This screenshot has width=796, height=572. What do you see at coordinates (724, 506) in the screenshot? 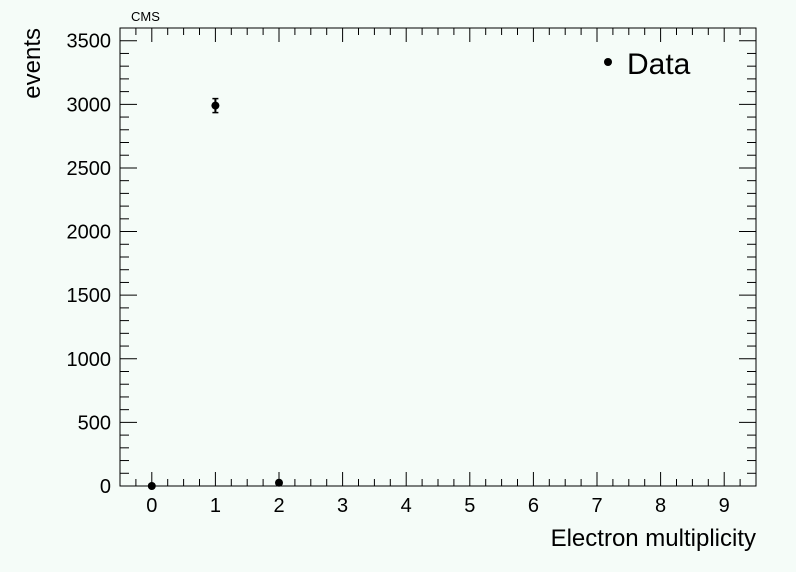
I see `x-tick-label: 9` at bounding box center [724, 506].